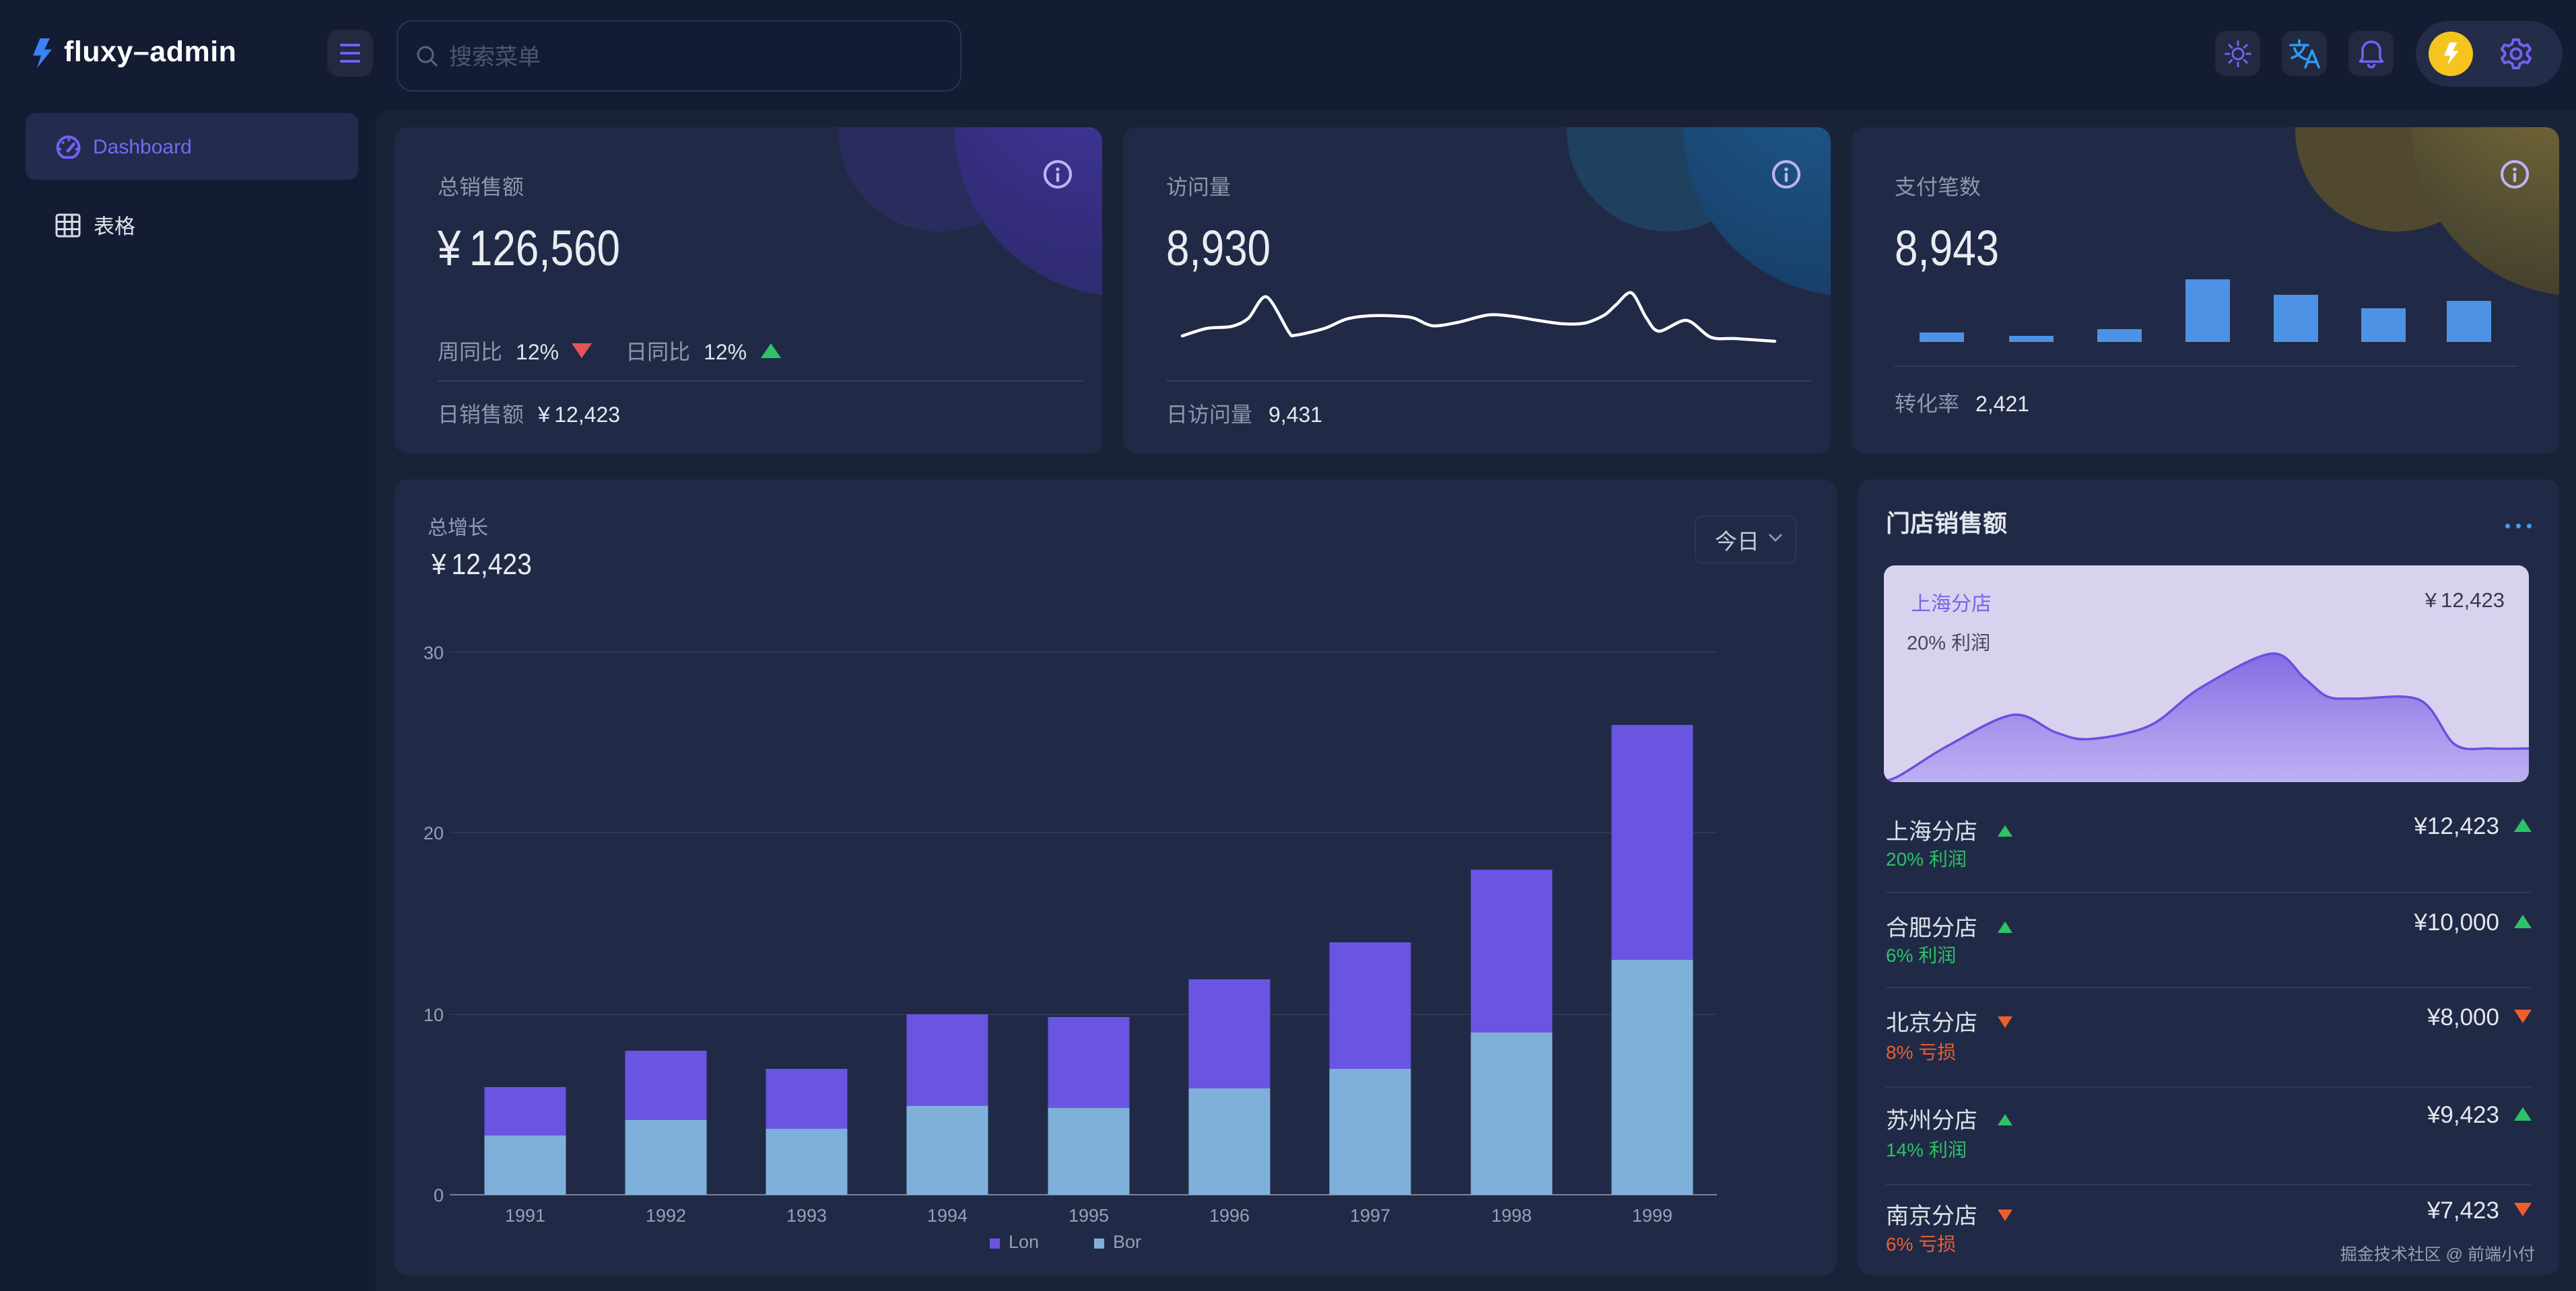 This screenshot has width=2576, height=1291. What do you see at coordinates (1229, 1216) in the screenshot?
I see `svg-text: 1996` at bounding box center [1229, 1216].